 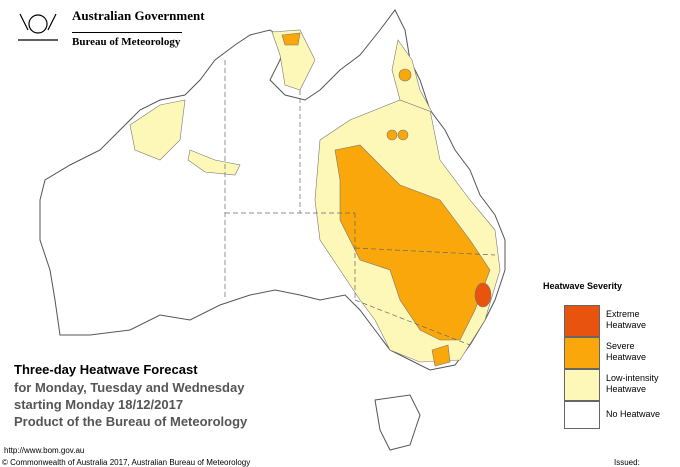 What do you see at coordinates (129, 387) in the screenshot?
I see `subtitle: for Monday, Tuesday and Wednesday` at bounding box center [129, 387].